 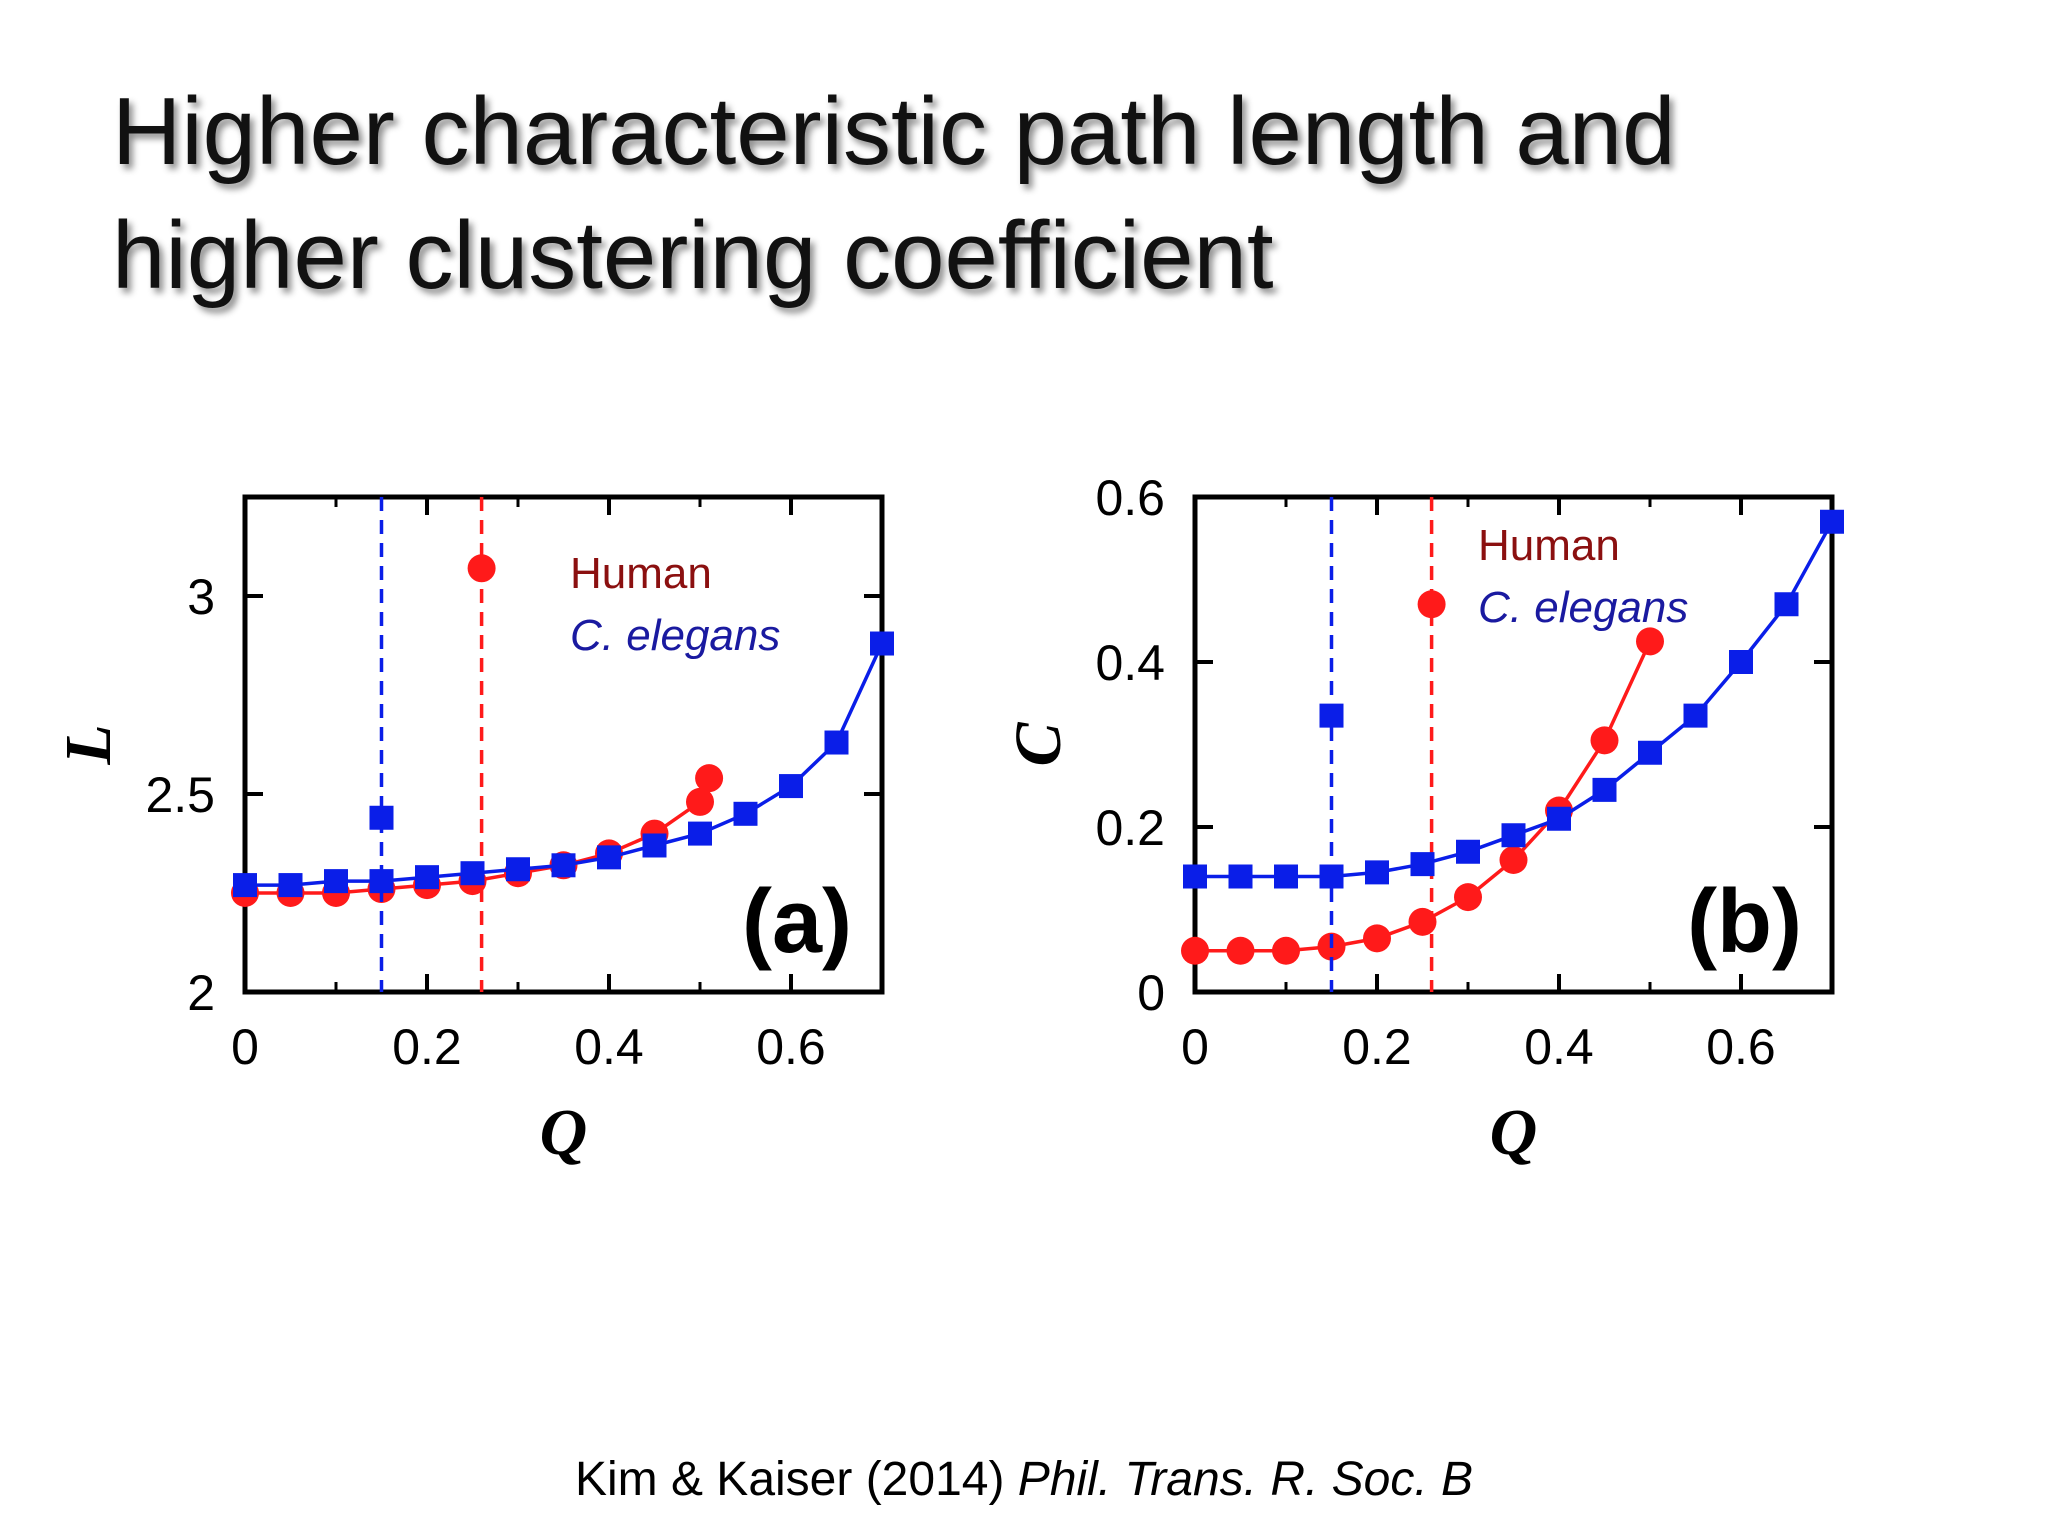 I want to click on panel-b-line-human, so click(x=1423, y=796).